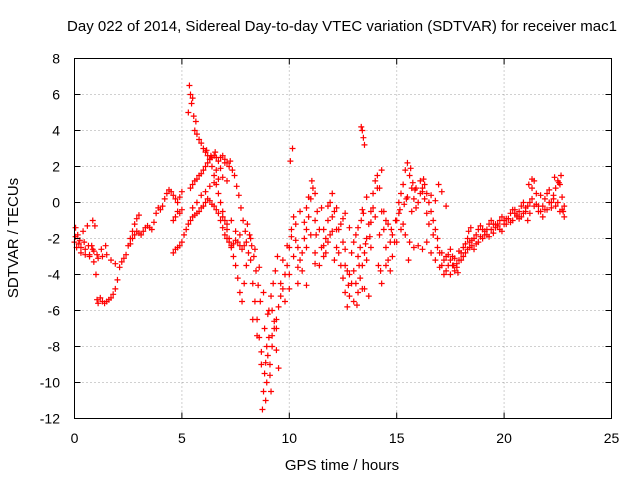 The image size is (640, 480). What do you see at coordinates (75, 438) in the screenshot?
I see `x-tick-label: 0` at bounding box center [75, 438].